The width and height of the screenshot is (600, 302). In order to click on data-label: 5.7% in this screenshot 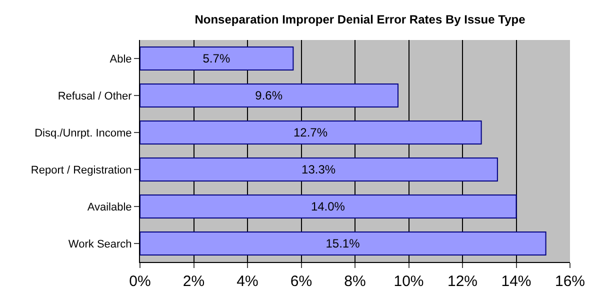, I will do `click(216, 59)`.